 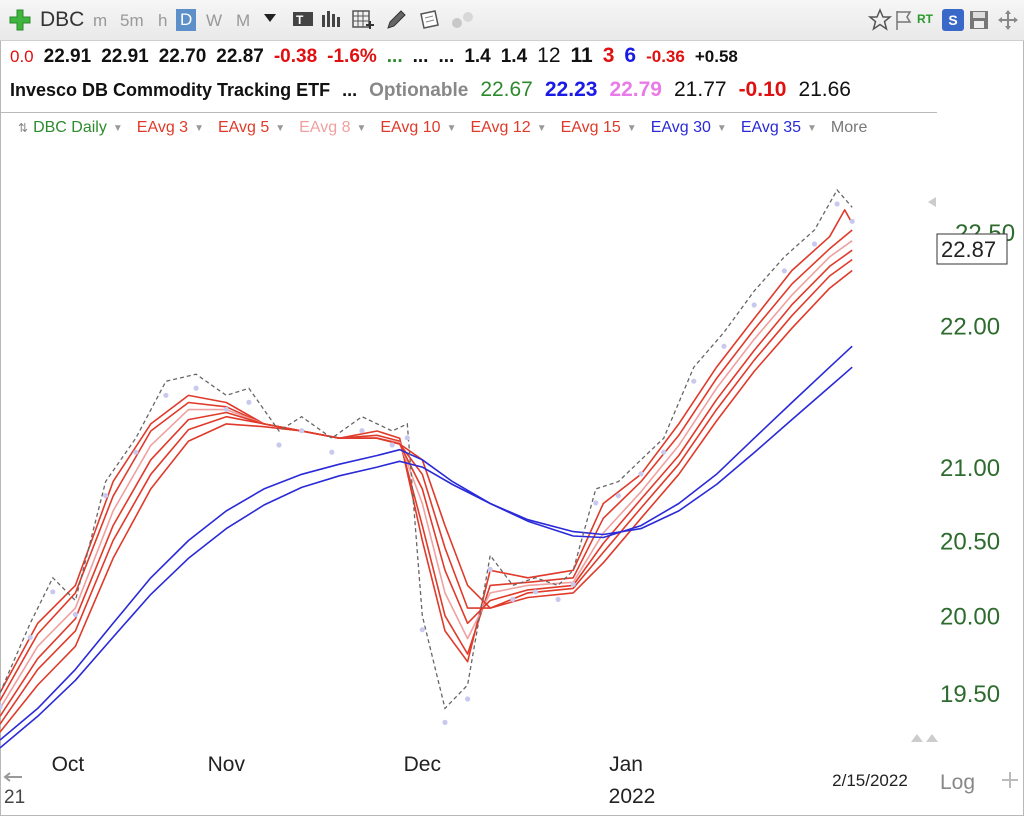 What do you see at coordinates (1008, 20) in the screenshot?
I see `move-icon` at bounding box center [1008, 20].